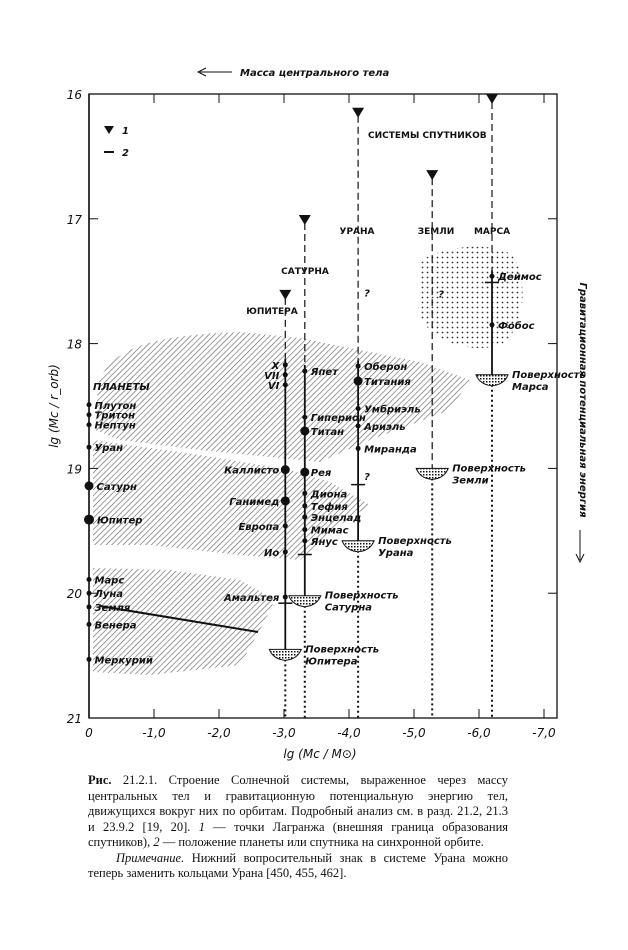 The width and height of the screenshot is (628, 950). I want to click on satellite-systems-title: СИСТЕМЫ СПУТНИКОВ, so click(427, 136).